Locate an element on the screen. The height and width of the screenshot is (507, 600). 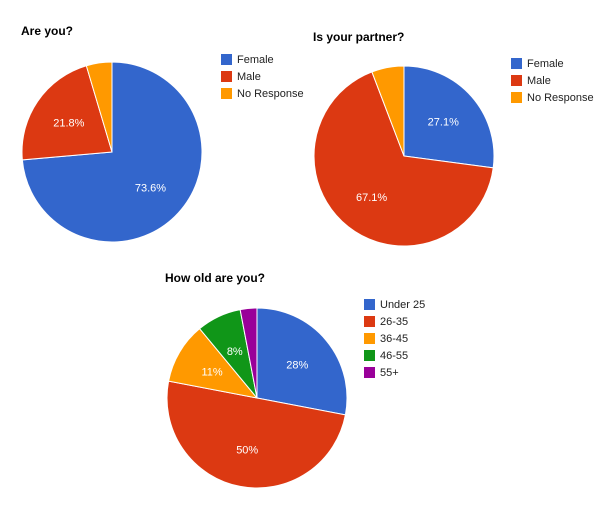
slice-label-male: 21.8% is located at coordinates (68, 124).